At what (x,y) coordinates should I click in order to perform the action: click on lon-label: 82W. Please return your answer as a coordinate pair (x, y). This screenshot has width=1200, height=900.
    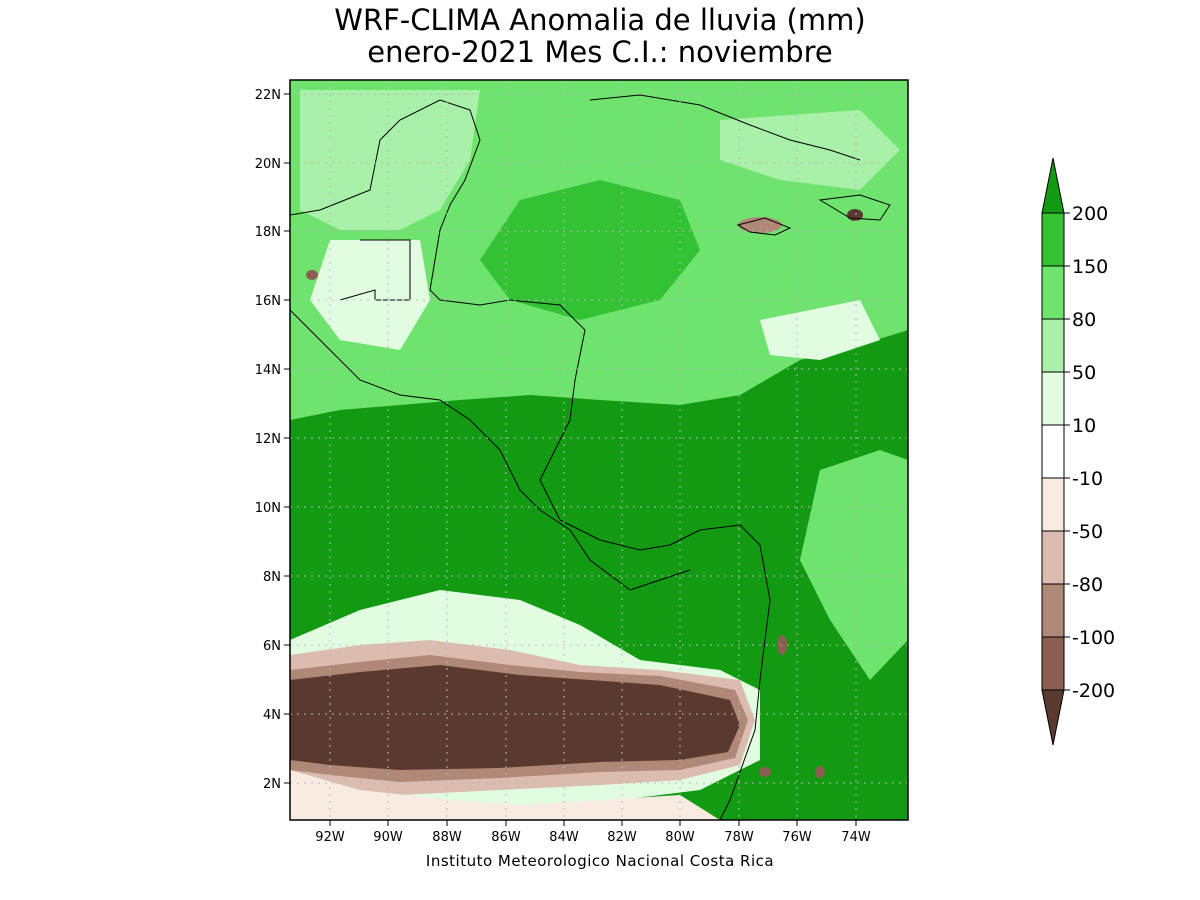
    Looking at the image, I should click on (622, 837).